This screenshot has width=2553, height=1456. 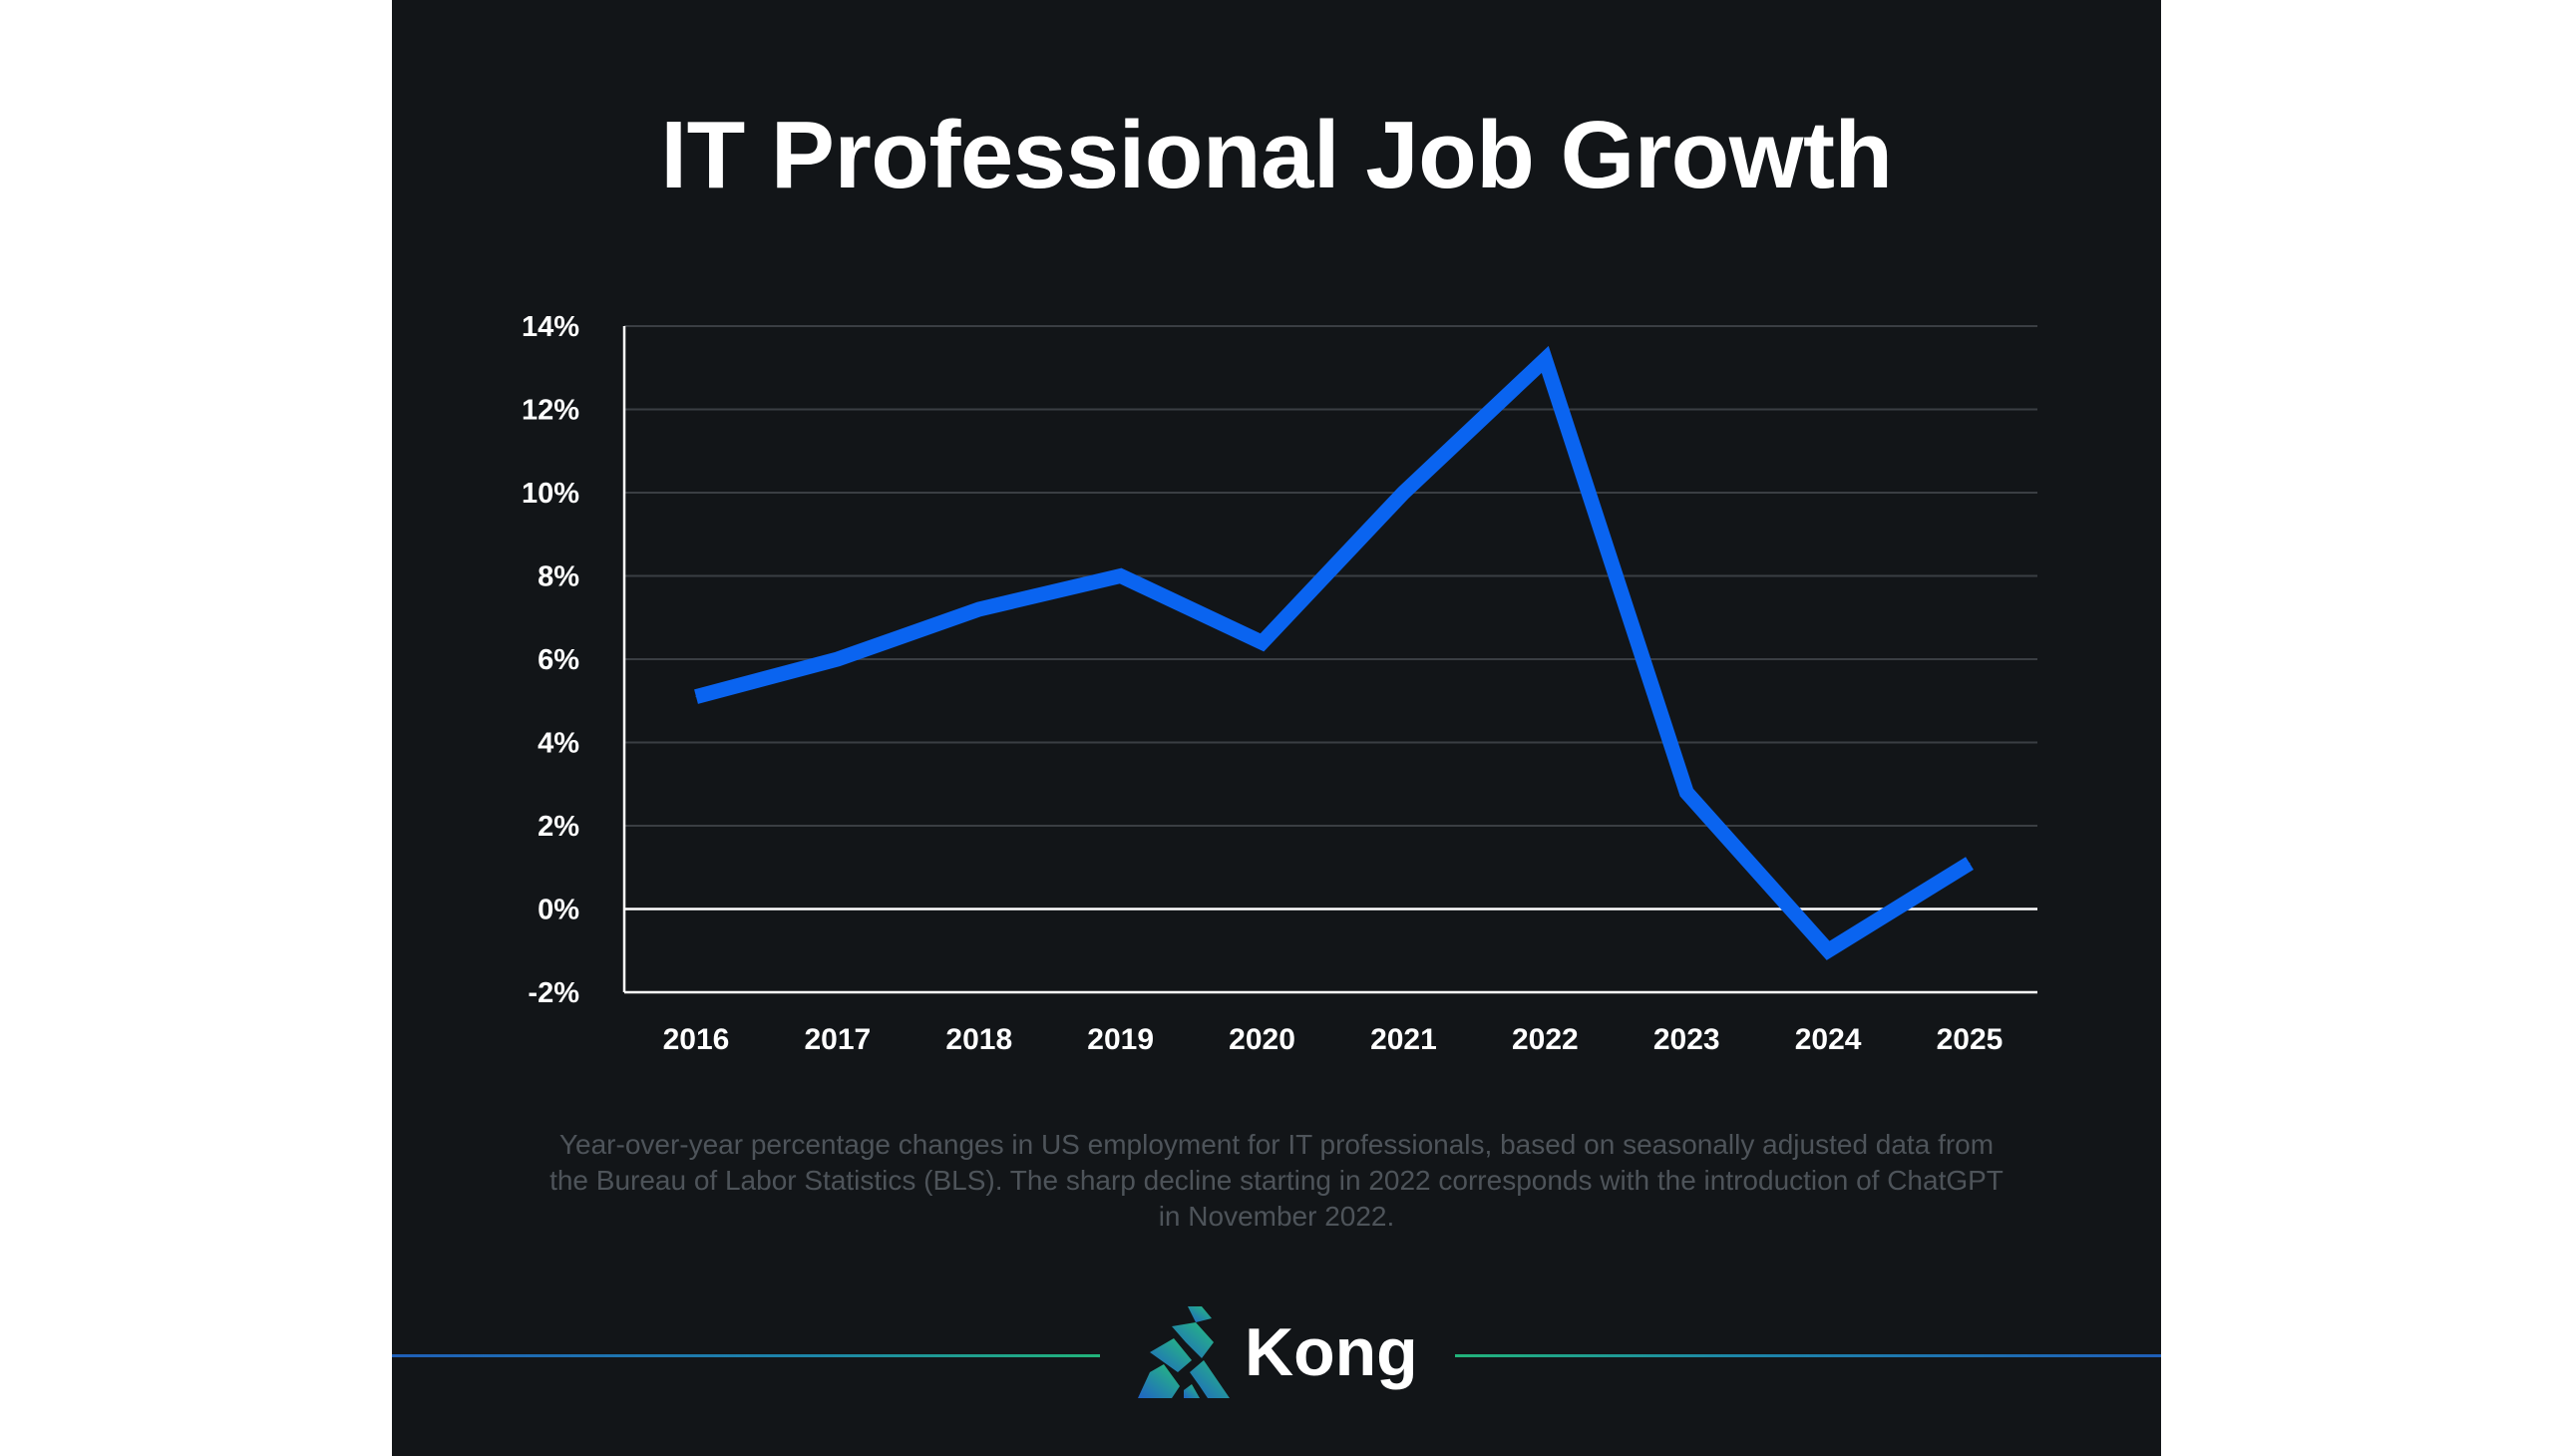 What do you see at coordinates (558, 827) in the screenshot?
I see `y-tick-label: 2%` at bounding box center [558, 827].